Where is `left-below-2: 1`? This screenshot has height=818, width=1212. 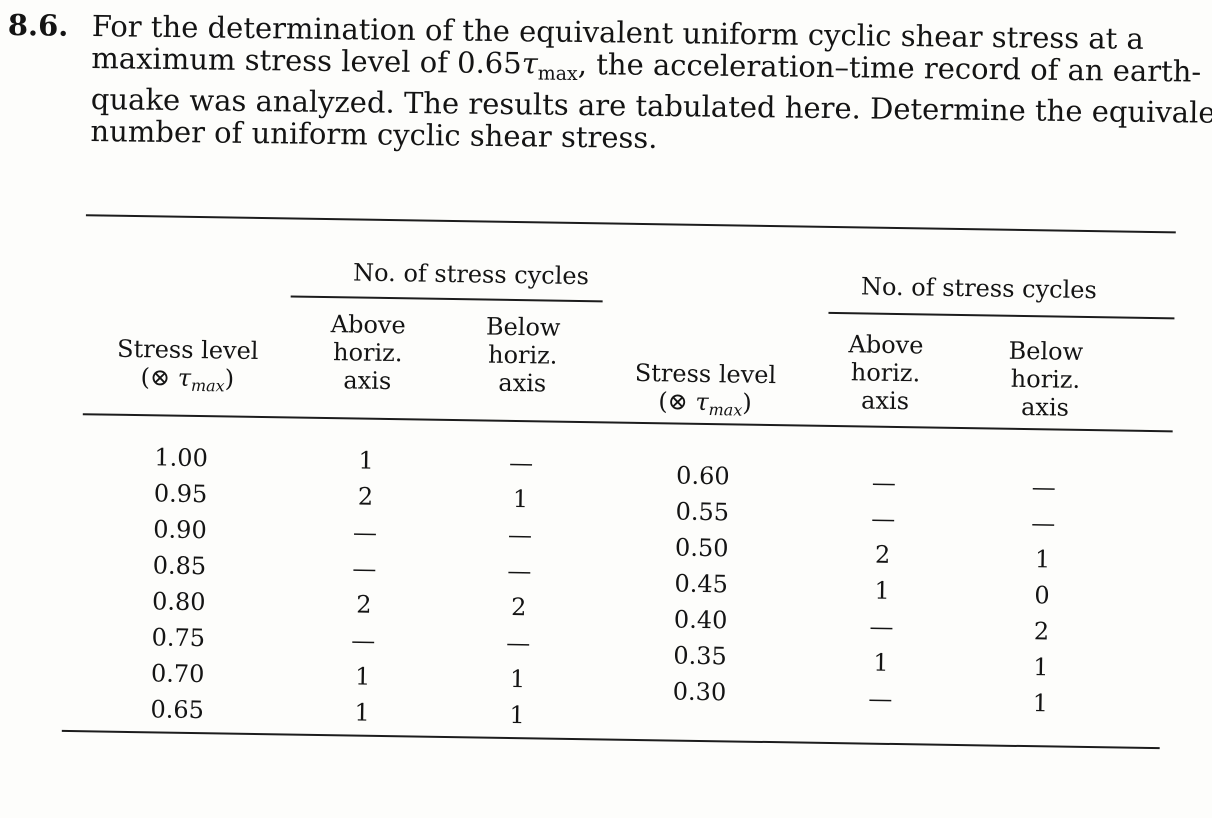 left-below-2: 1 is located at coordinates (520, 499).